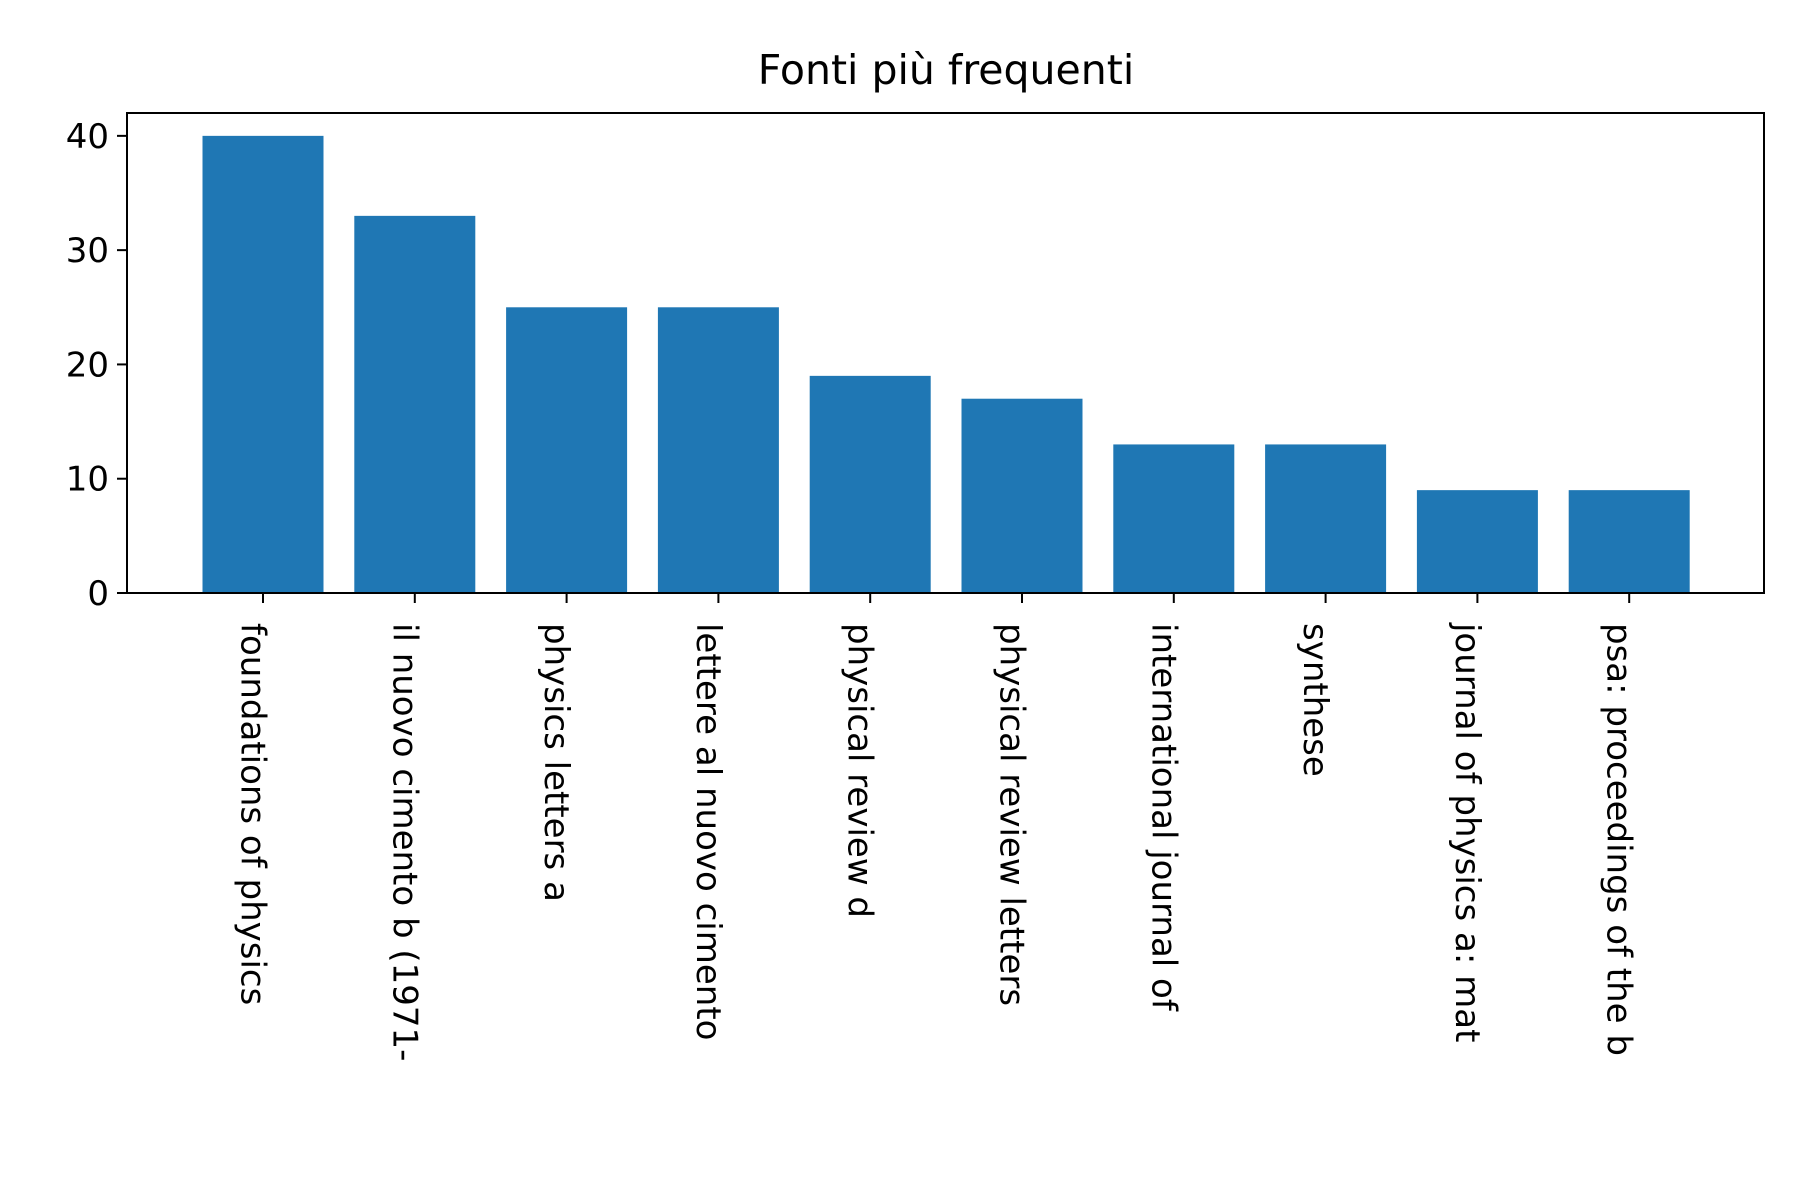  What do you see at coordinates (1163, 817) in the screenshot?
I see `x-tick-label-7: international journal of` at bounding box center [1163, 817].